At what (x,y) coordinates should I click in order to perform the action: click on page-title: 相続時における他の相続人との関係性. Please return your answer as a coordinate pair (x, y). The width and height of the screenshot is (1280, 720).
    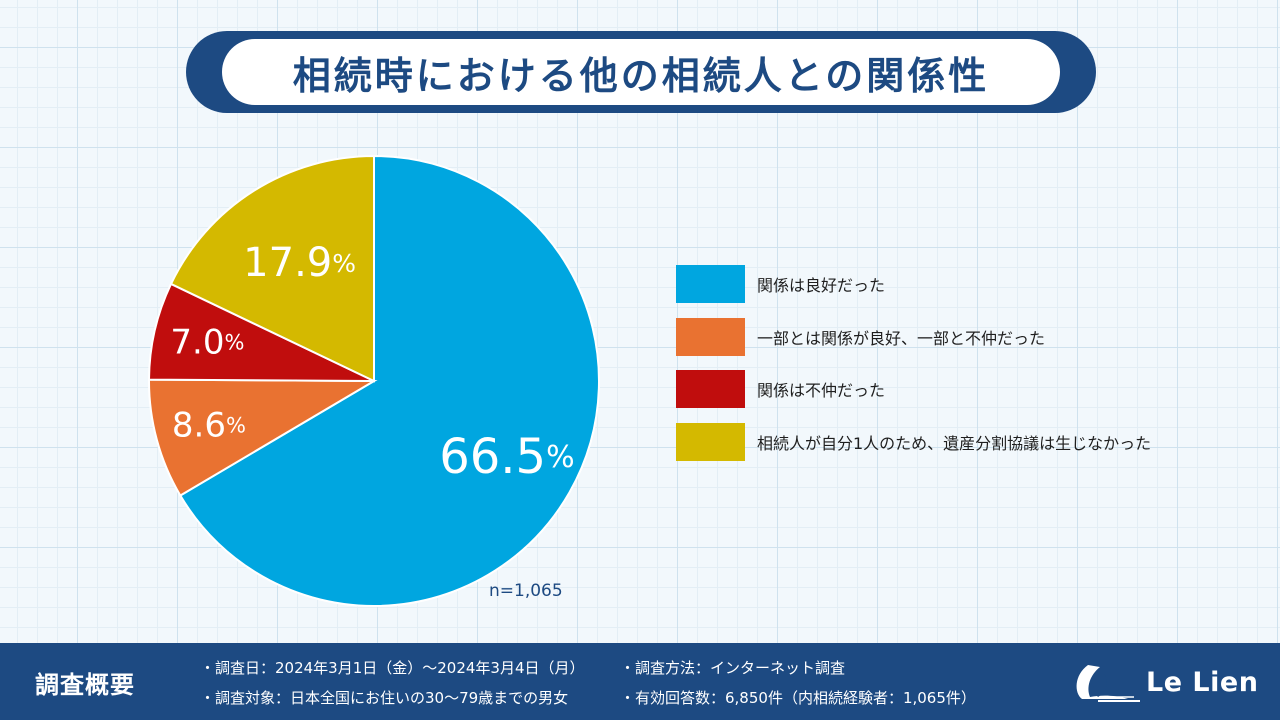
    Looking at the image, I should click on (641, 75).